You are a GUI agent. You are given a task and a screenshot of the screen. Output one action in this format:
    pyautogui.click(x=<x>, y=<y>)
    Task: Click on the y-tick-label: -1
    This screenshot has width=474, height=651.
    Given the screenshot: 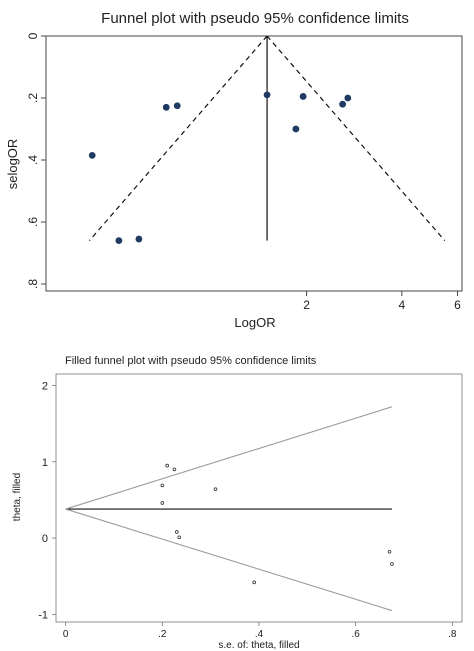 What is the action you would take?
    pyautogui.click(x=43, y=615)
    